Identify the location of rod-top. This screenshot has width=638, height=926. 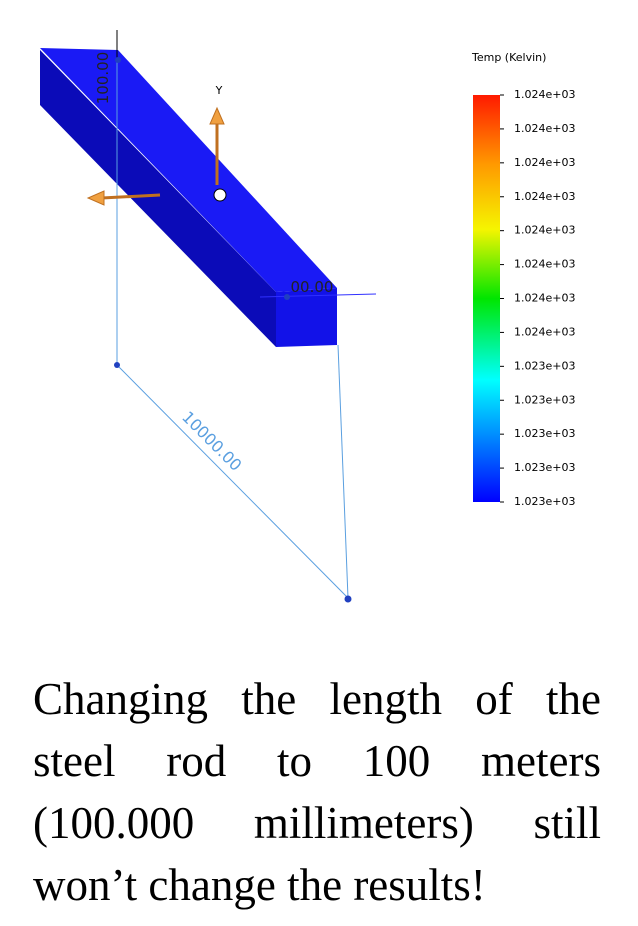
(188, 170).